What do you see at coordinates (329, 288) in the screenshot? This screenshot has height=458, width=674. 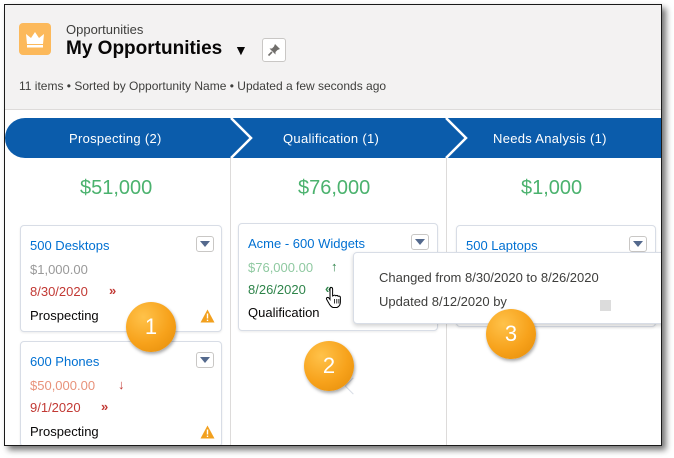 I see `date-pulled-in-double-chevron-icon: «` at bounding box center [329, 288].